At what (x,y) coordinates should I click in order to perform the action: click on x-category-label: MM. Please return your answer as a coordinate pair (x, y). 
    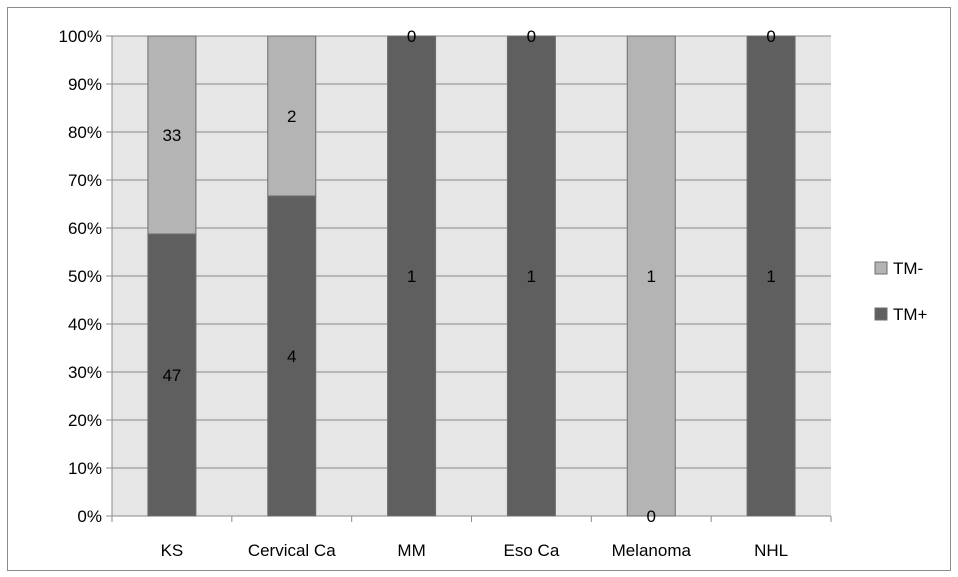
    Looking at the image, I should click on (411, 550).